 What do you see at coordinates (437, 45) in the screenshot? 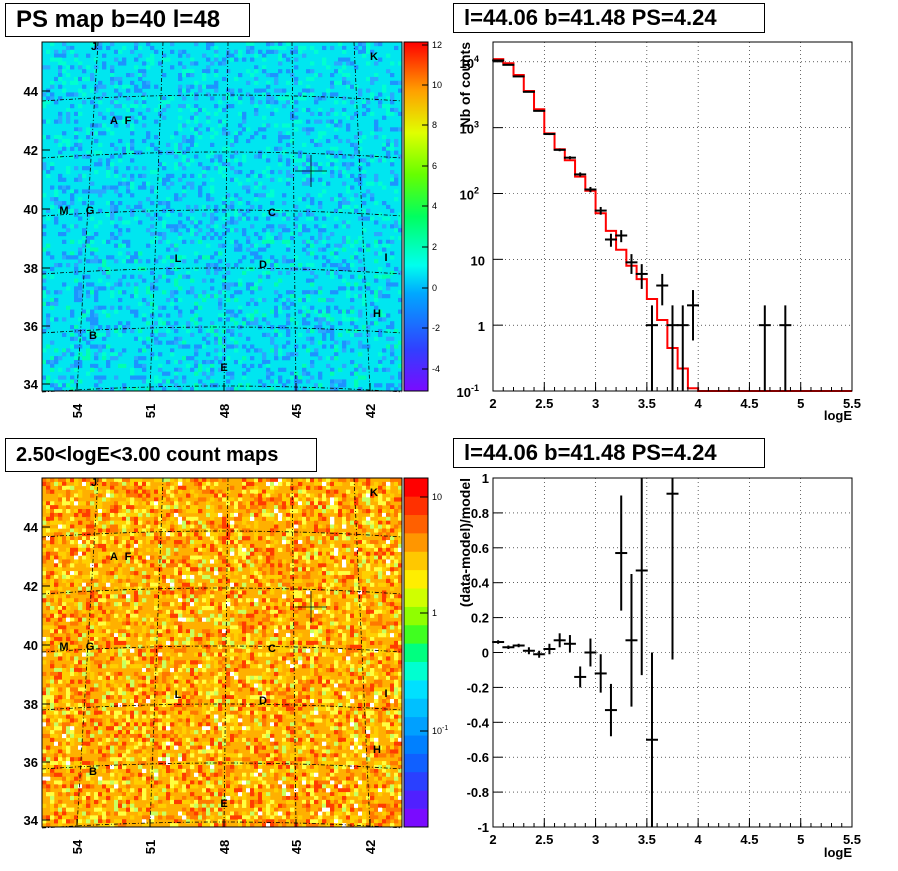
I see `colorbar-tick-label: 12` at bounding box center [437, 45].